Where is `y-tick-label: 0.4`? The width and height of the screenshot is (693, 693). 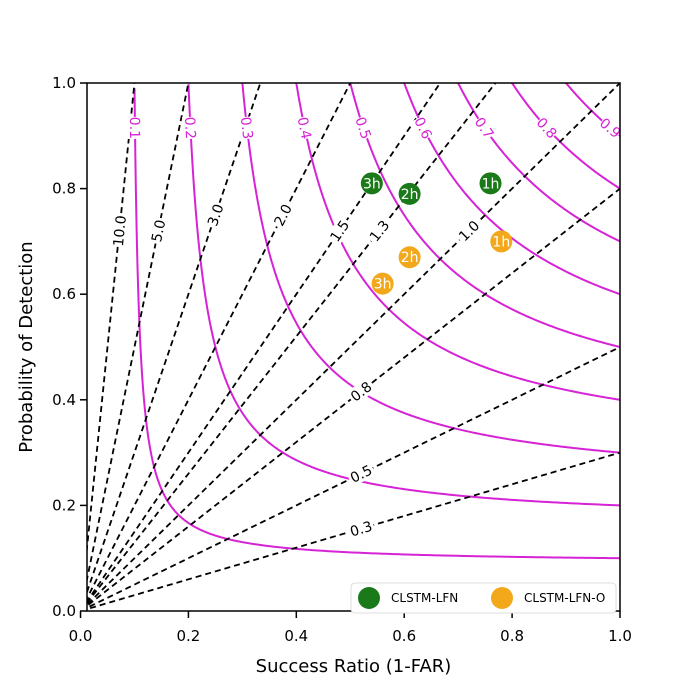
y-tick-label: 0.4 is located at coordinates (64, 400).